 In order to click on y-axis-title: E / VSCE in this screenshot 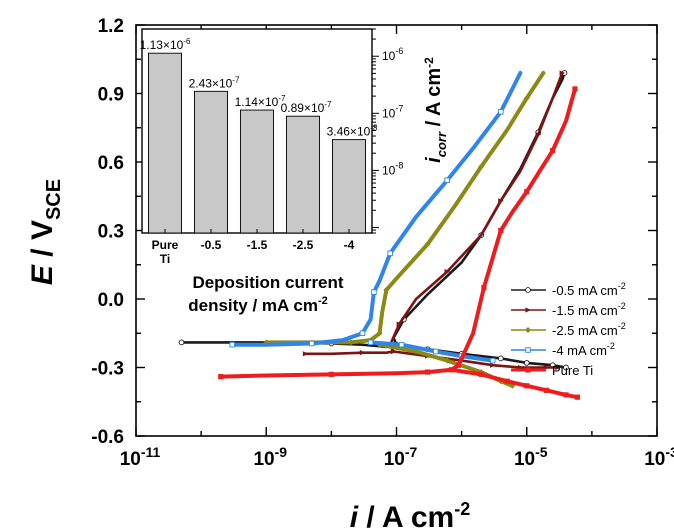, I will do `click(45, 232)`.